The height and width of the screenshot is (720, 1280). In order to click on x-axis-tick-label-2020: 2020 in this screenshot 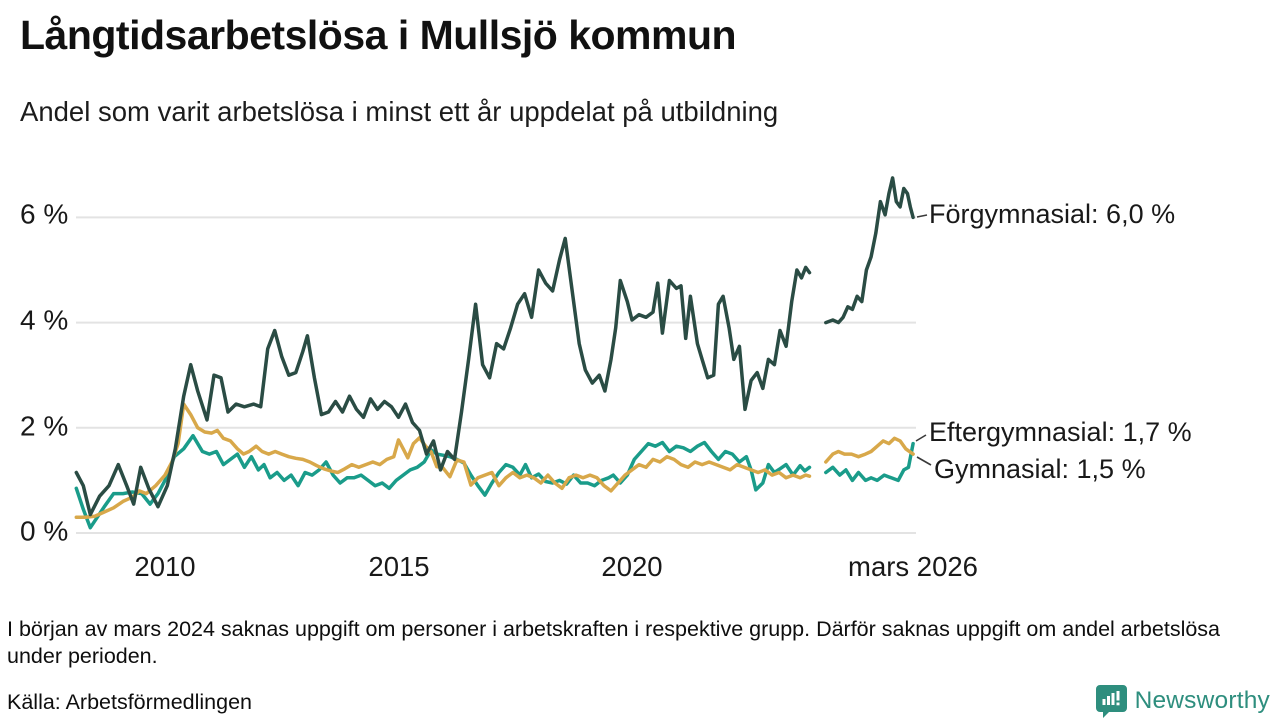, I will do `click(632, 566)`.